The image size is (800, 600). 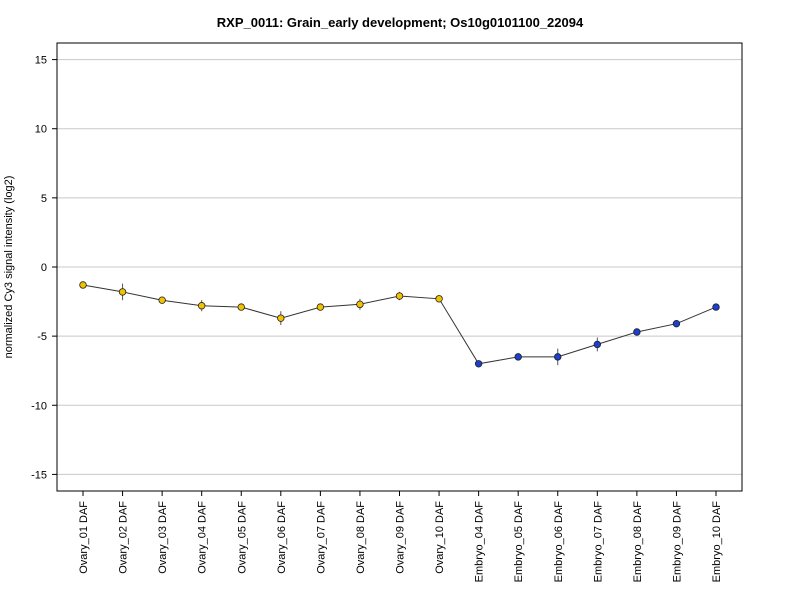 What do you see at coordinates (559, 542) in the screenshot?
I see `x-tick-label: Embryo_06 DAF` at bounding box center [559, 542].